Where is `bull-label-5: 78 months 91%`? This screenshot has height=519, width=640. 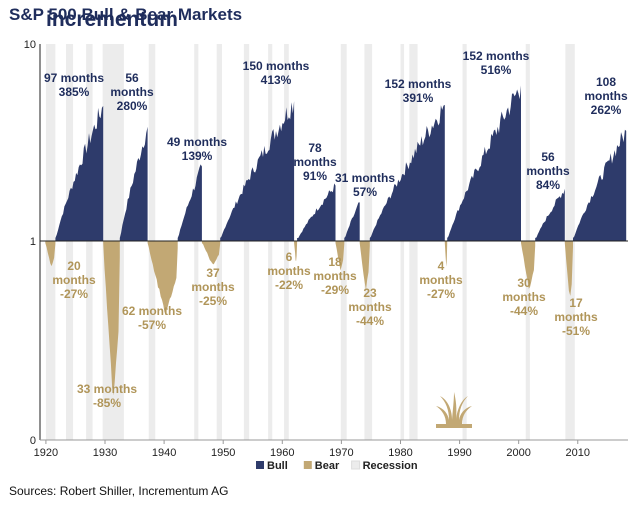
bull-label-5: 78 months 91% is located at coordinates (315, 162).